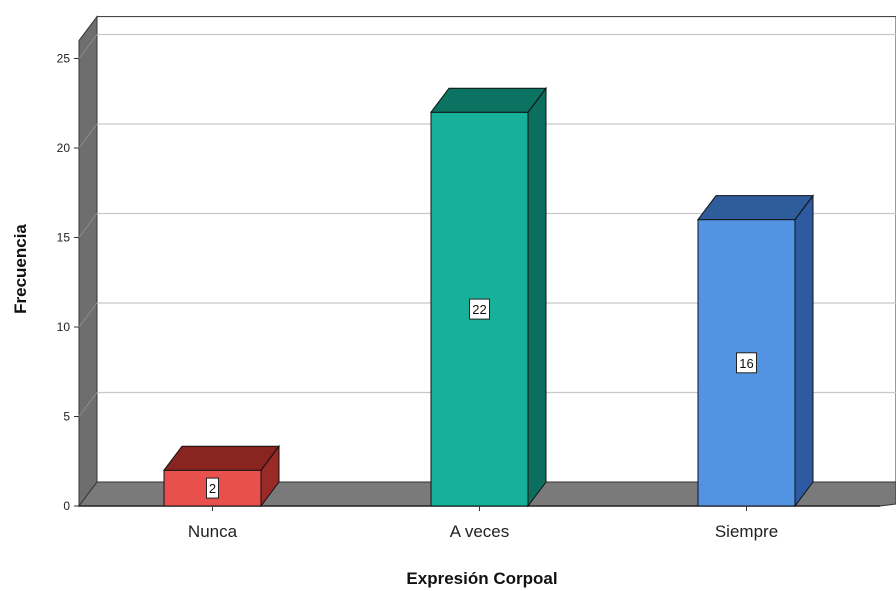 The width and height of the screenshot is (896, 591). Describe the element at coordinates (68, 282) in the screenshot. I see `y-axis-ticks: 0 5 10 15 20 25` at that location.